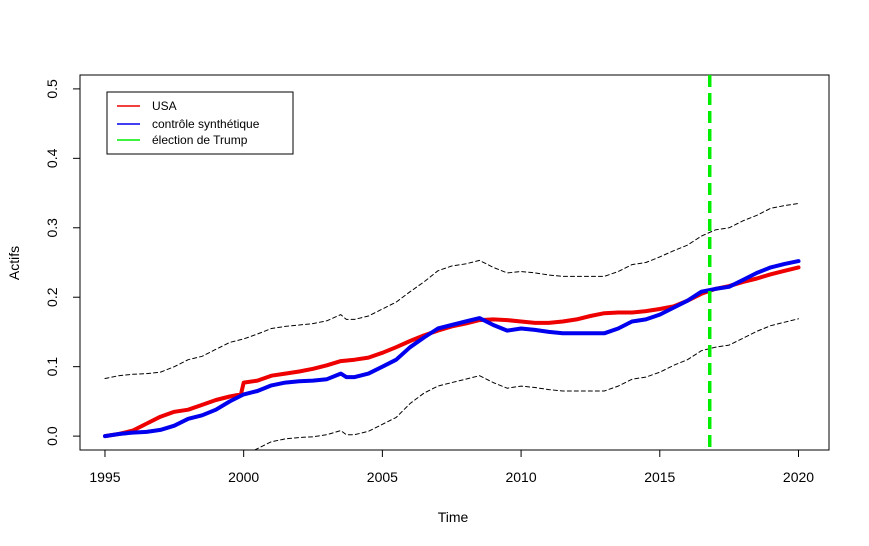  What do you see at coordinates (52, 297) in the screenshot?
I see `y-tick-label: 0.2` at bounding box center [52, 297].